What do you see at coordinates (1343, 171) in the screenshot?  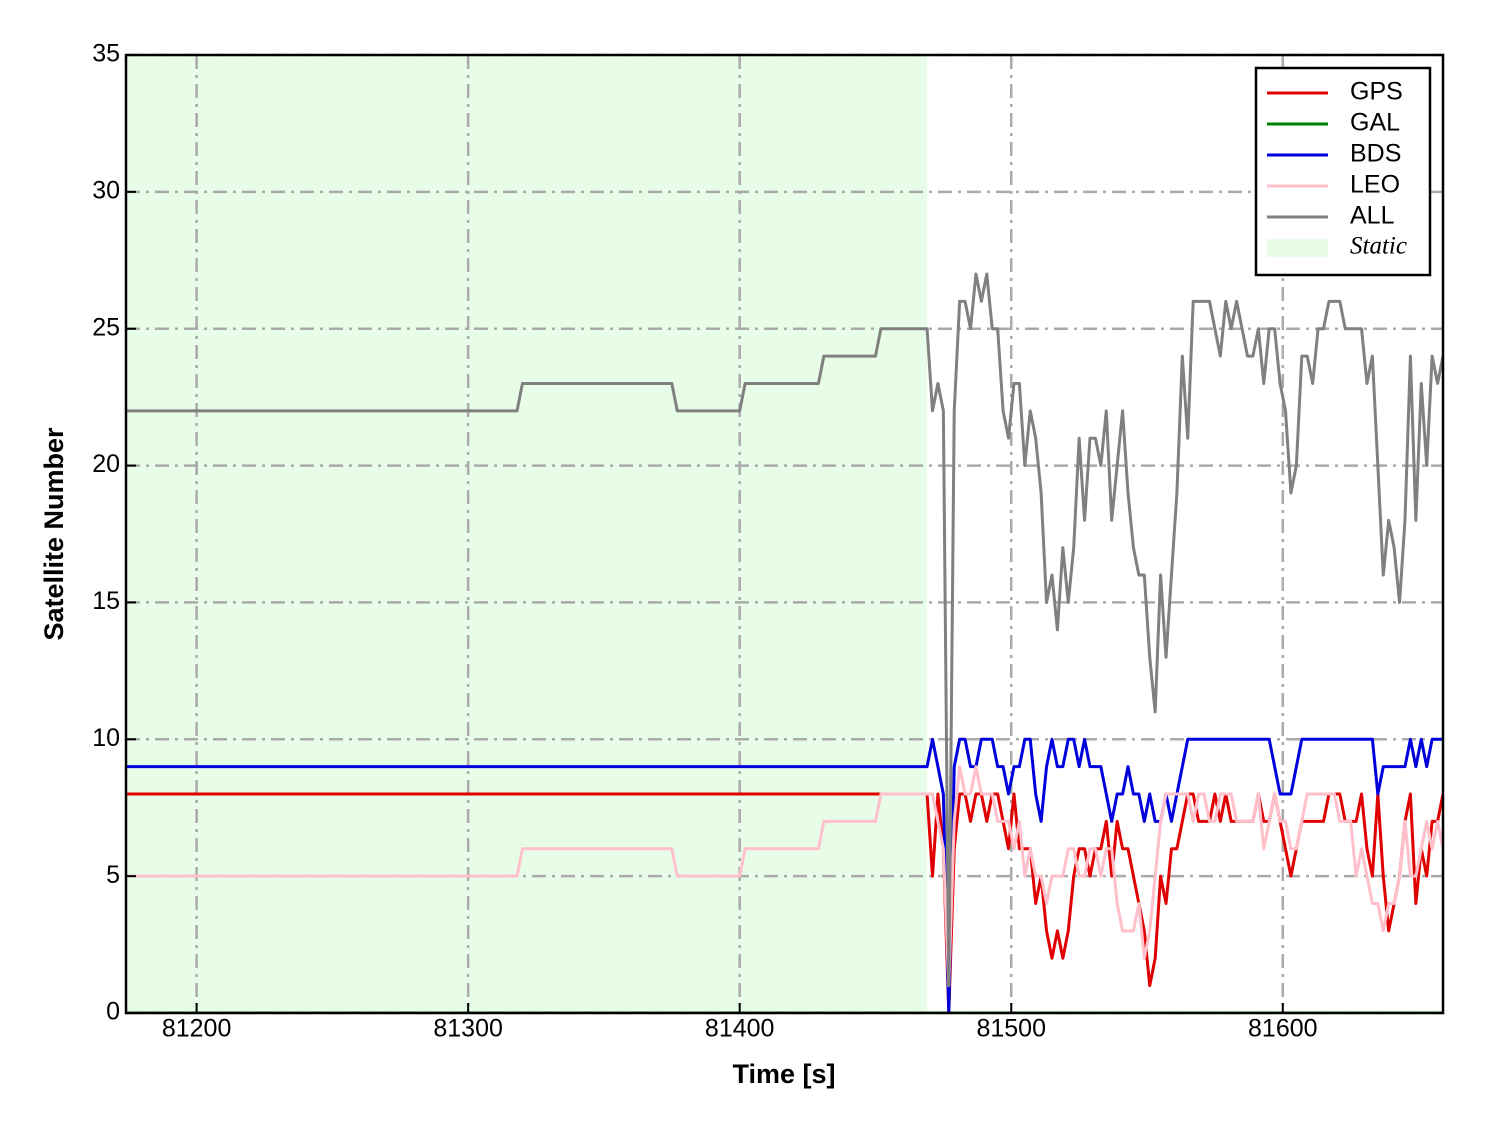 I see `legend: GPS GAL BDS LEO ALL Static` at bounding box center [1343, 171].